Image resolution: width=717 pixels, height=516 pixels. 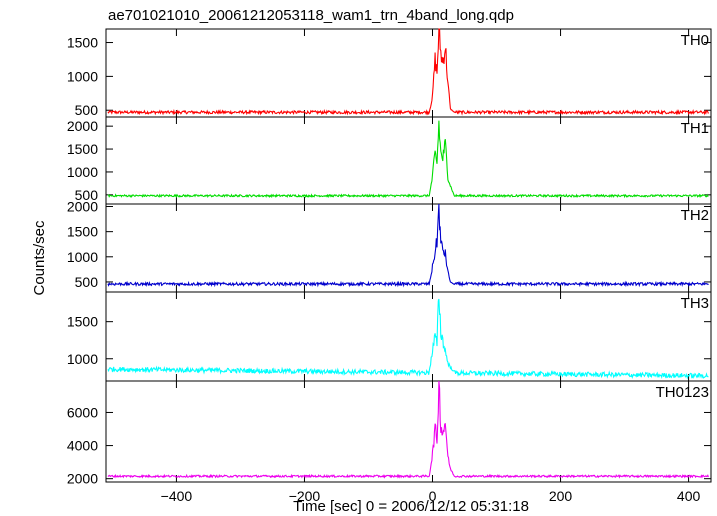 What do you see at coordinates (177, 496) in the screenshot?
I see `x-tick-label: −400` at bounding box center [177, 496].